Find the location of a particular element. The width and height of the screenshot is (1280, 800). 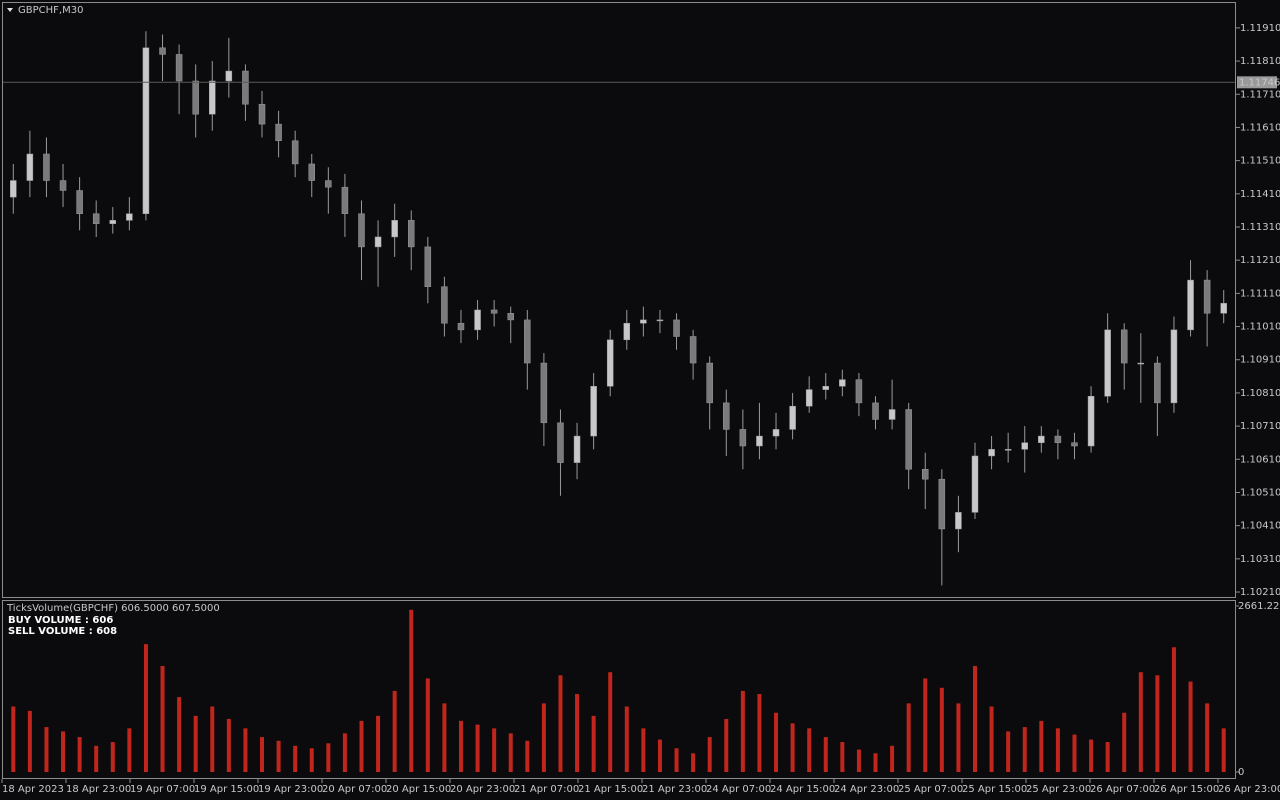

y-tick-label: 1.11210 is located at coordinates (1260, 260).